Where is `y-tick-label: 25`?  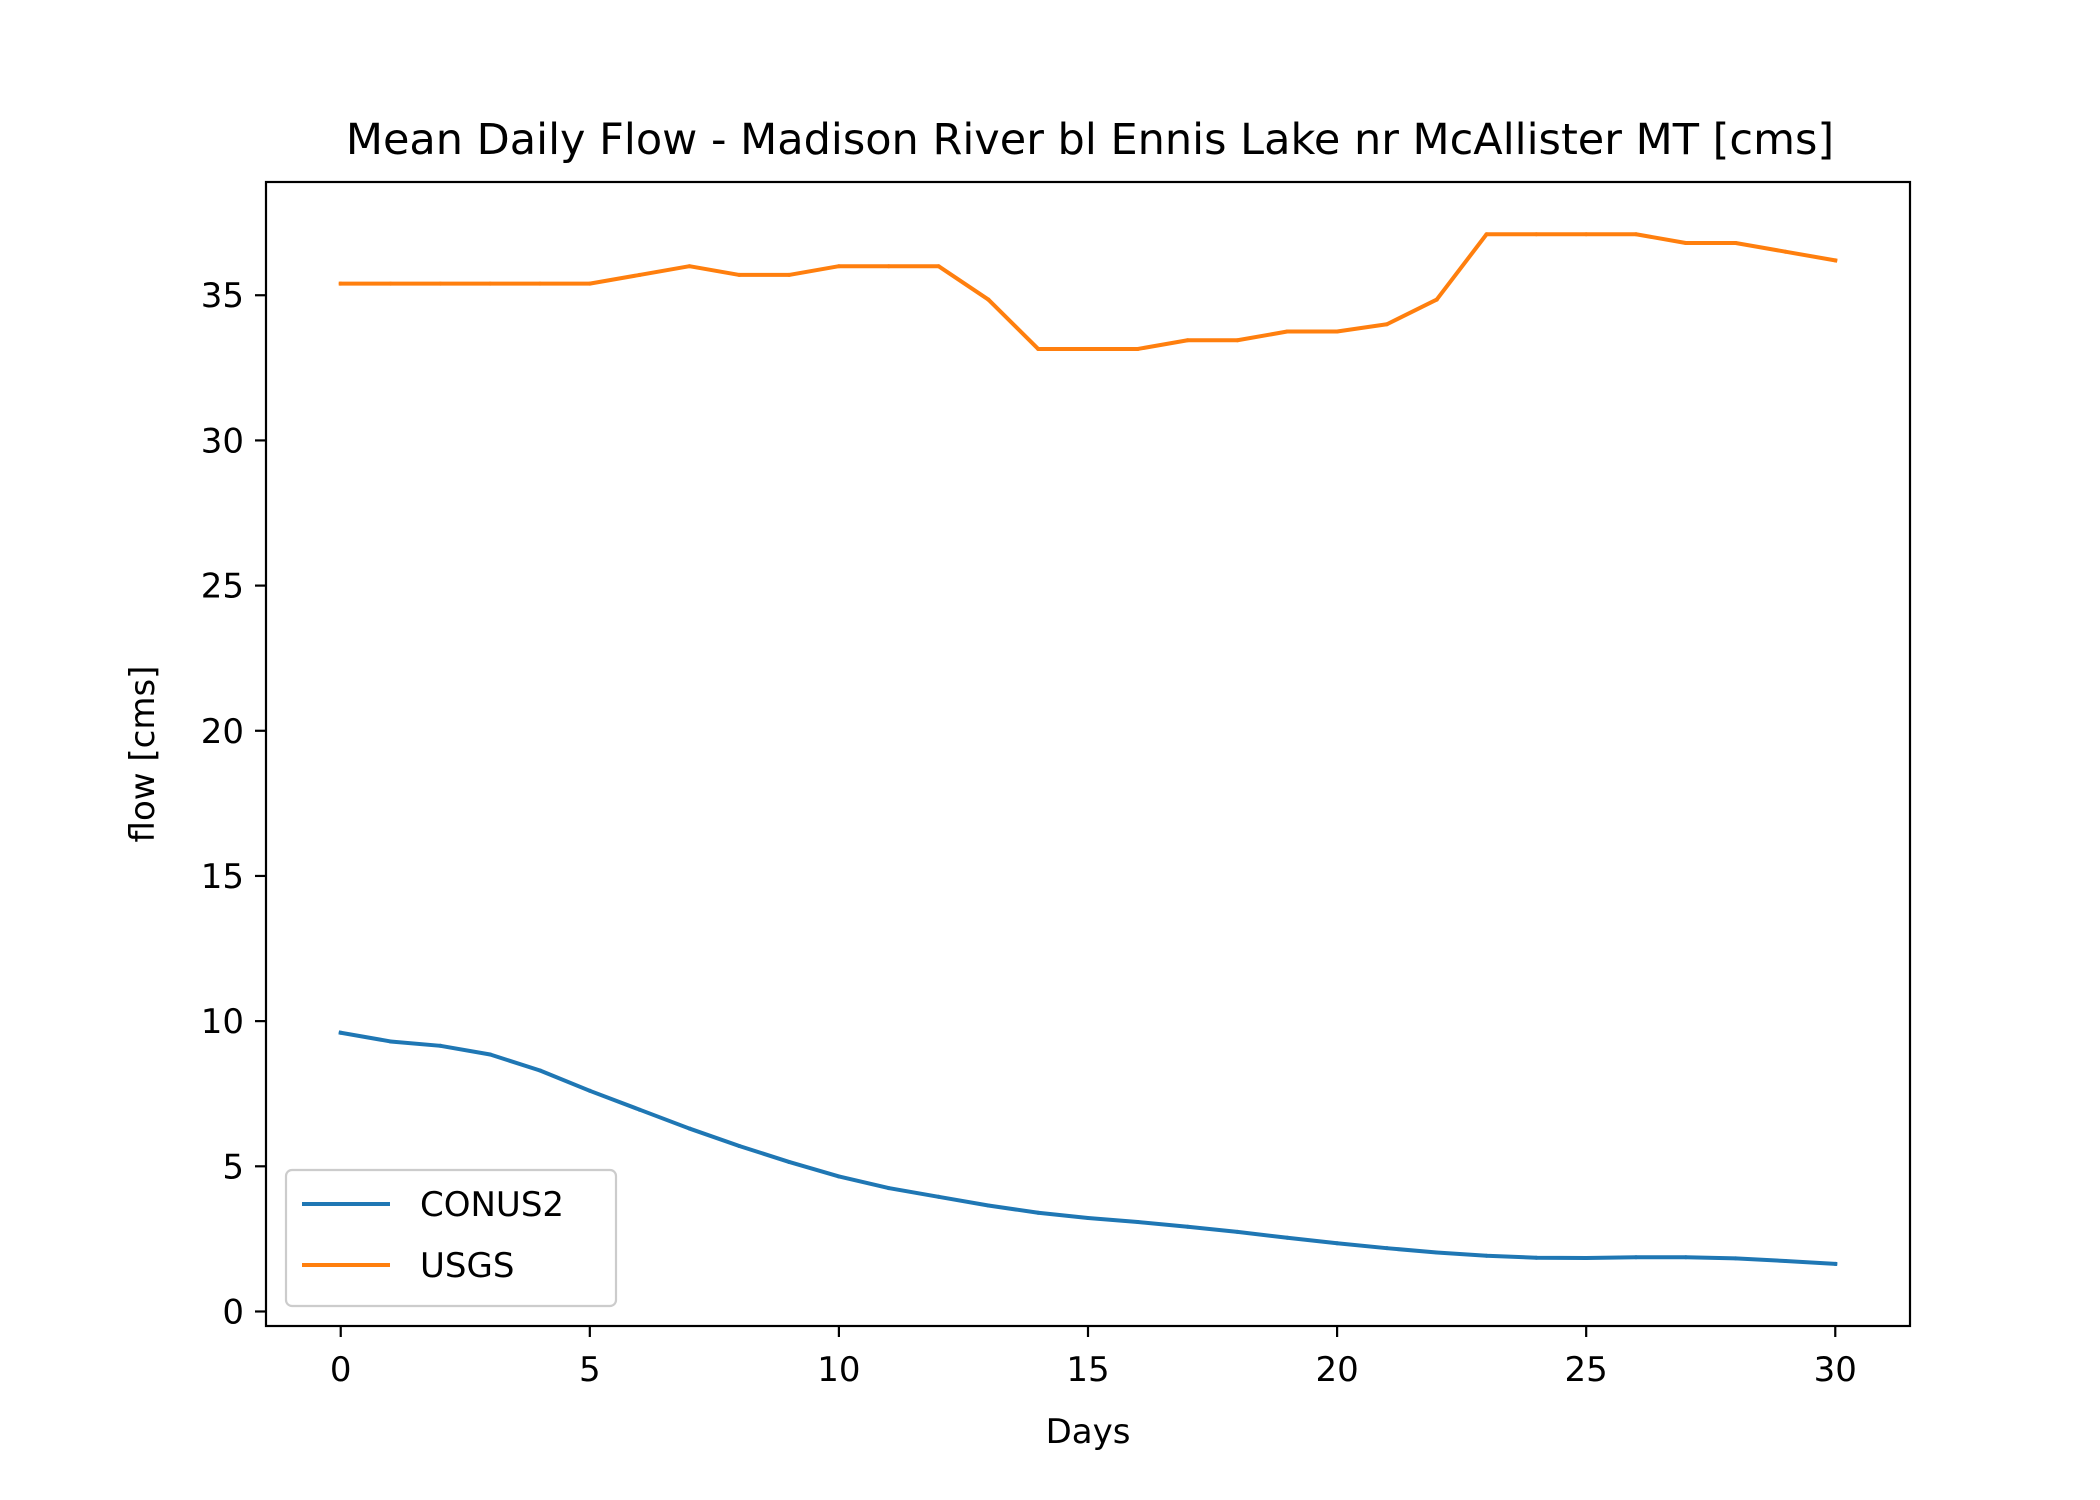 y-tick-label: 25 is located at coordinates (222, 587).